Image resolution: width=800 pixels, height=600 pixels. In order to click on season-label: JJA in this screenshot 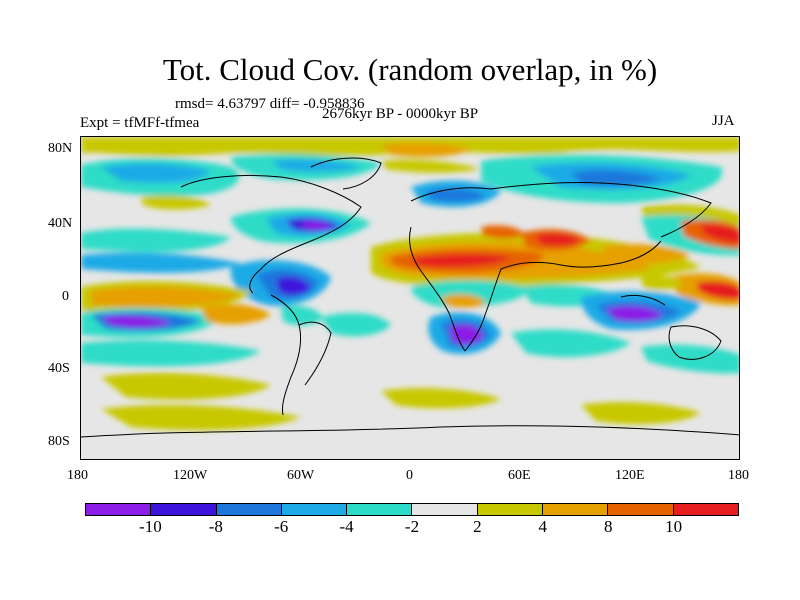, I will do `click(723, 121)`.